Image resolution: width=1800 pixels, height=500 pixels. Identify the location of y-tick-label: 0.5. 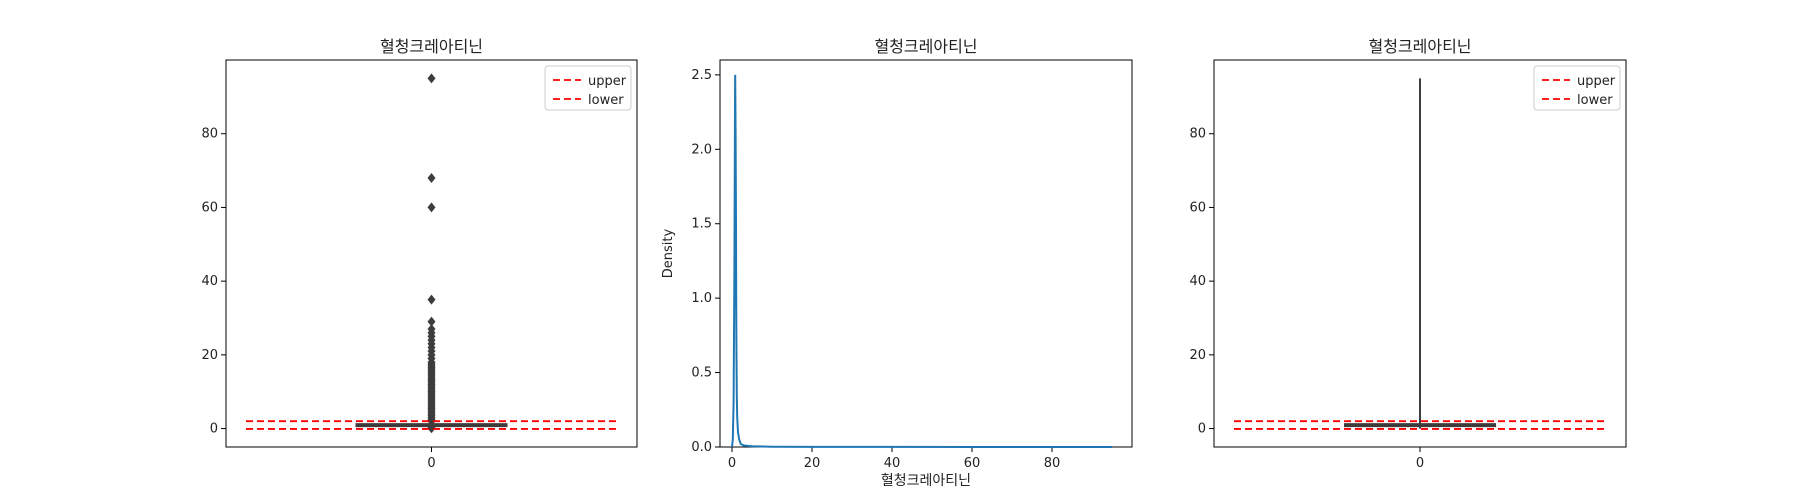
(701, 373).